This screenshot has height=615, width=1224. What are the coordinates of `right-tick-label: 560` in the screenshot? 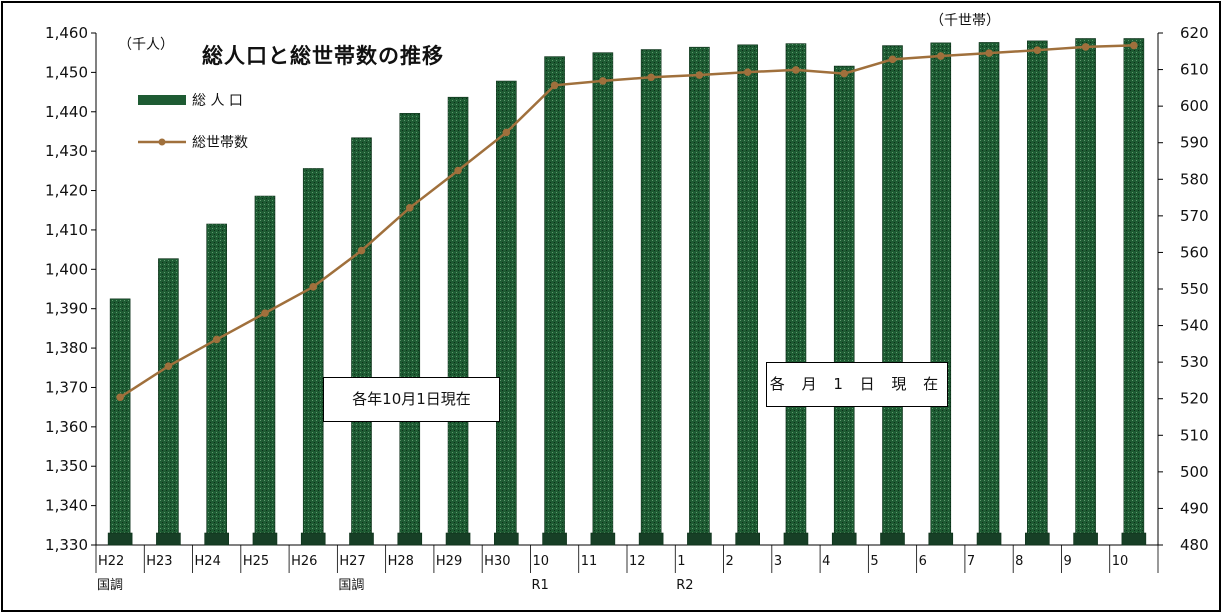 It's located at (1194, 252).